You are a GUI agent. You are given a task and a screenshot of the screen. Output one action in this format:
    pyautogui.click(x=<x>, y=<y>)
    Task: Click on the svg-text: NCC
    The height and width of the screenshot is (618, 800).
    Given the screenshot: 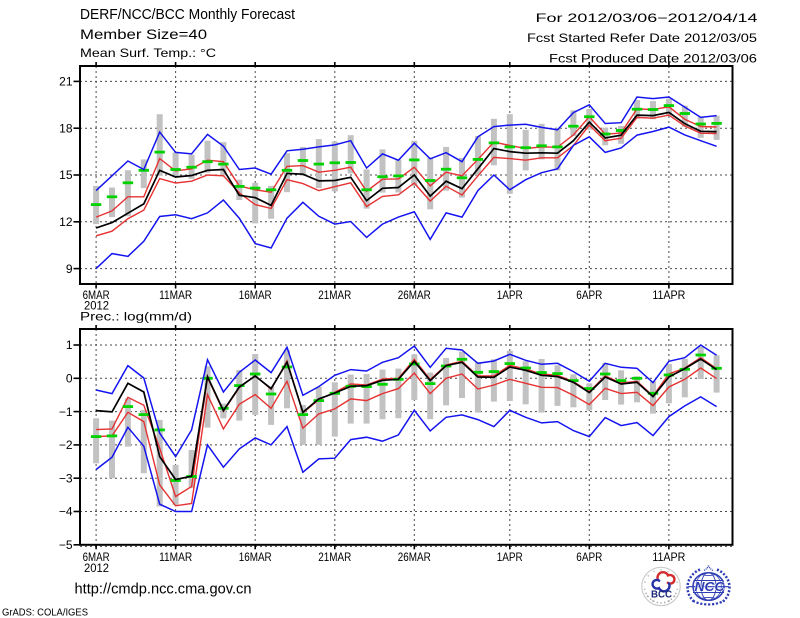 What is the action you would take?
    pyautogui.click(x=710, y=586)
    